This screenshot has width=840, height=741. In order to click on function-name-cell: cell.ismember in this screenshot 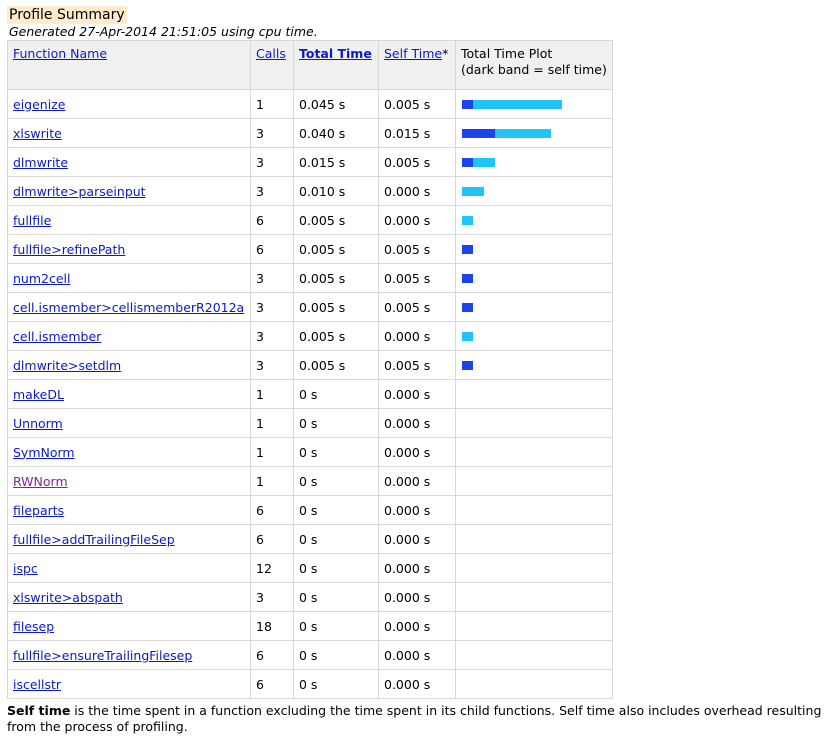, I will do `click(129, 336)`.